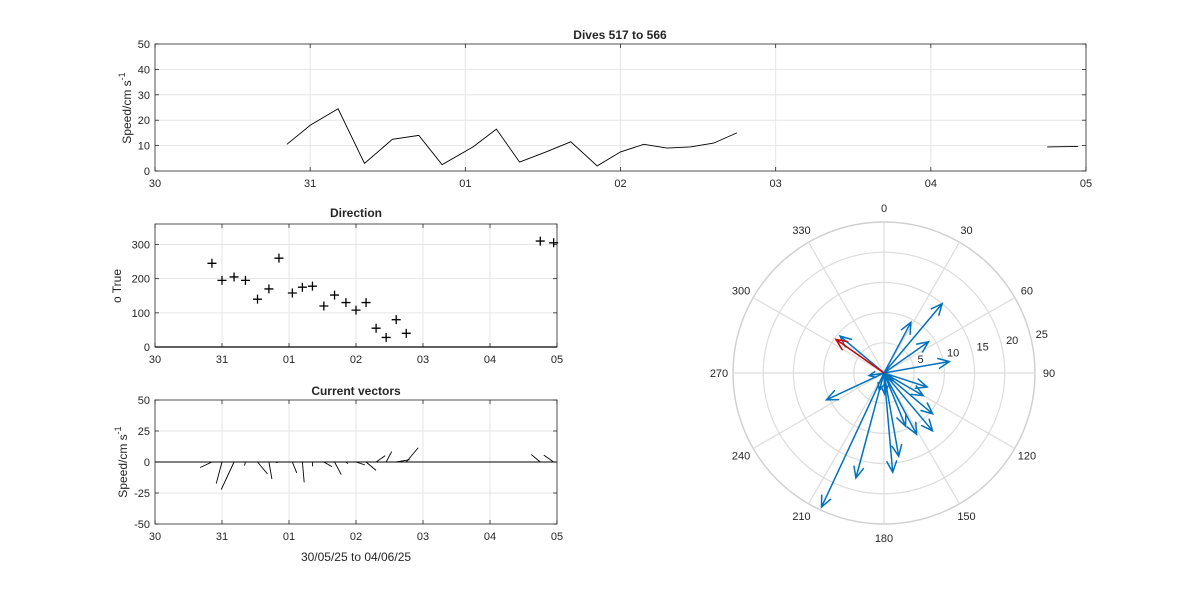  I want to click on direction-ytick-label: 100, so click(141, 314).